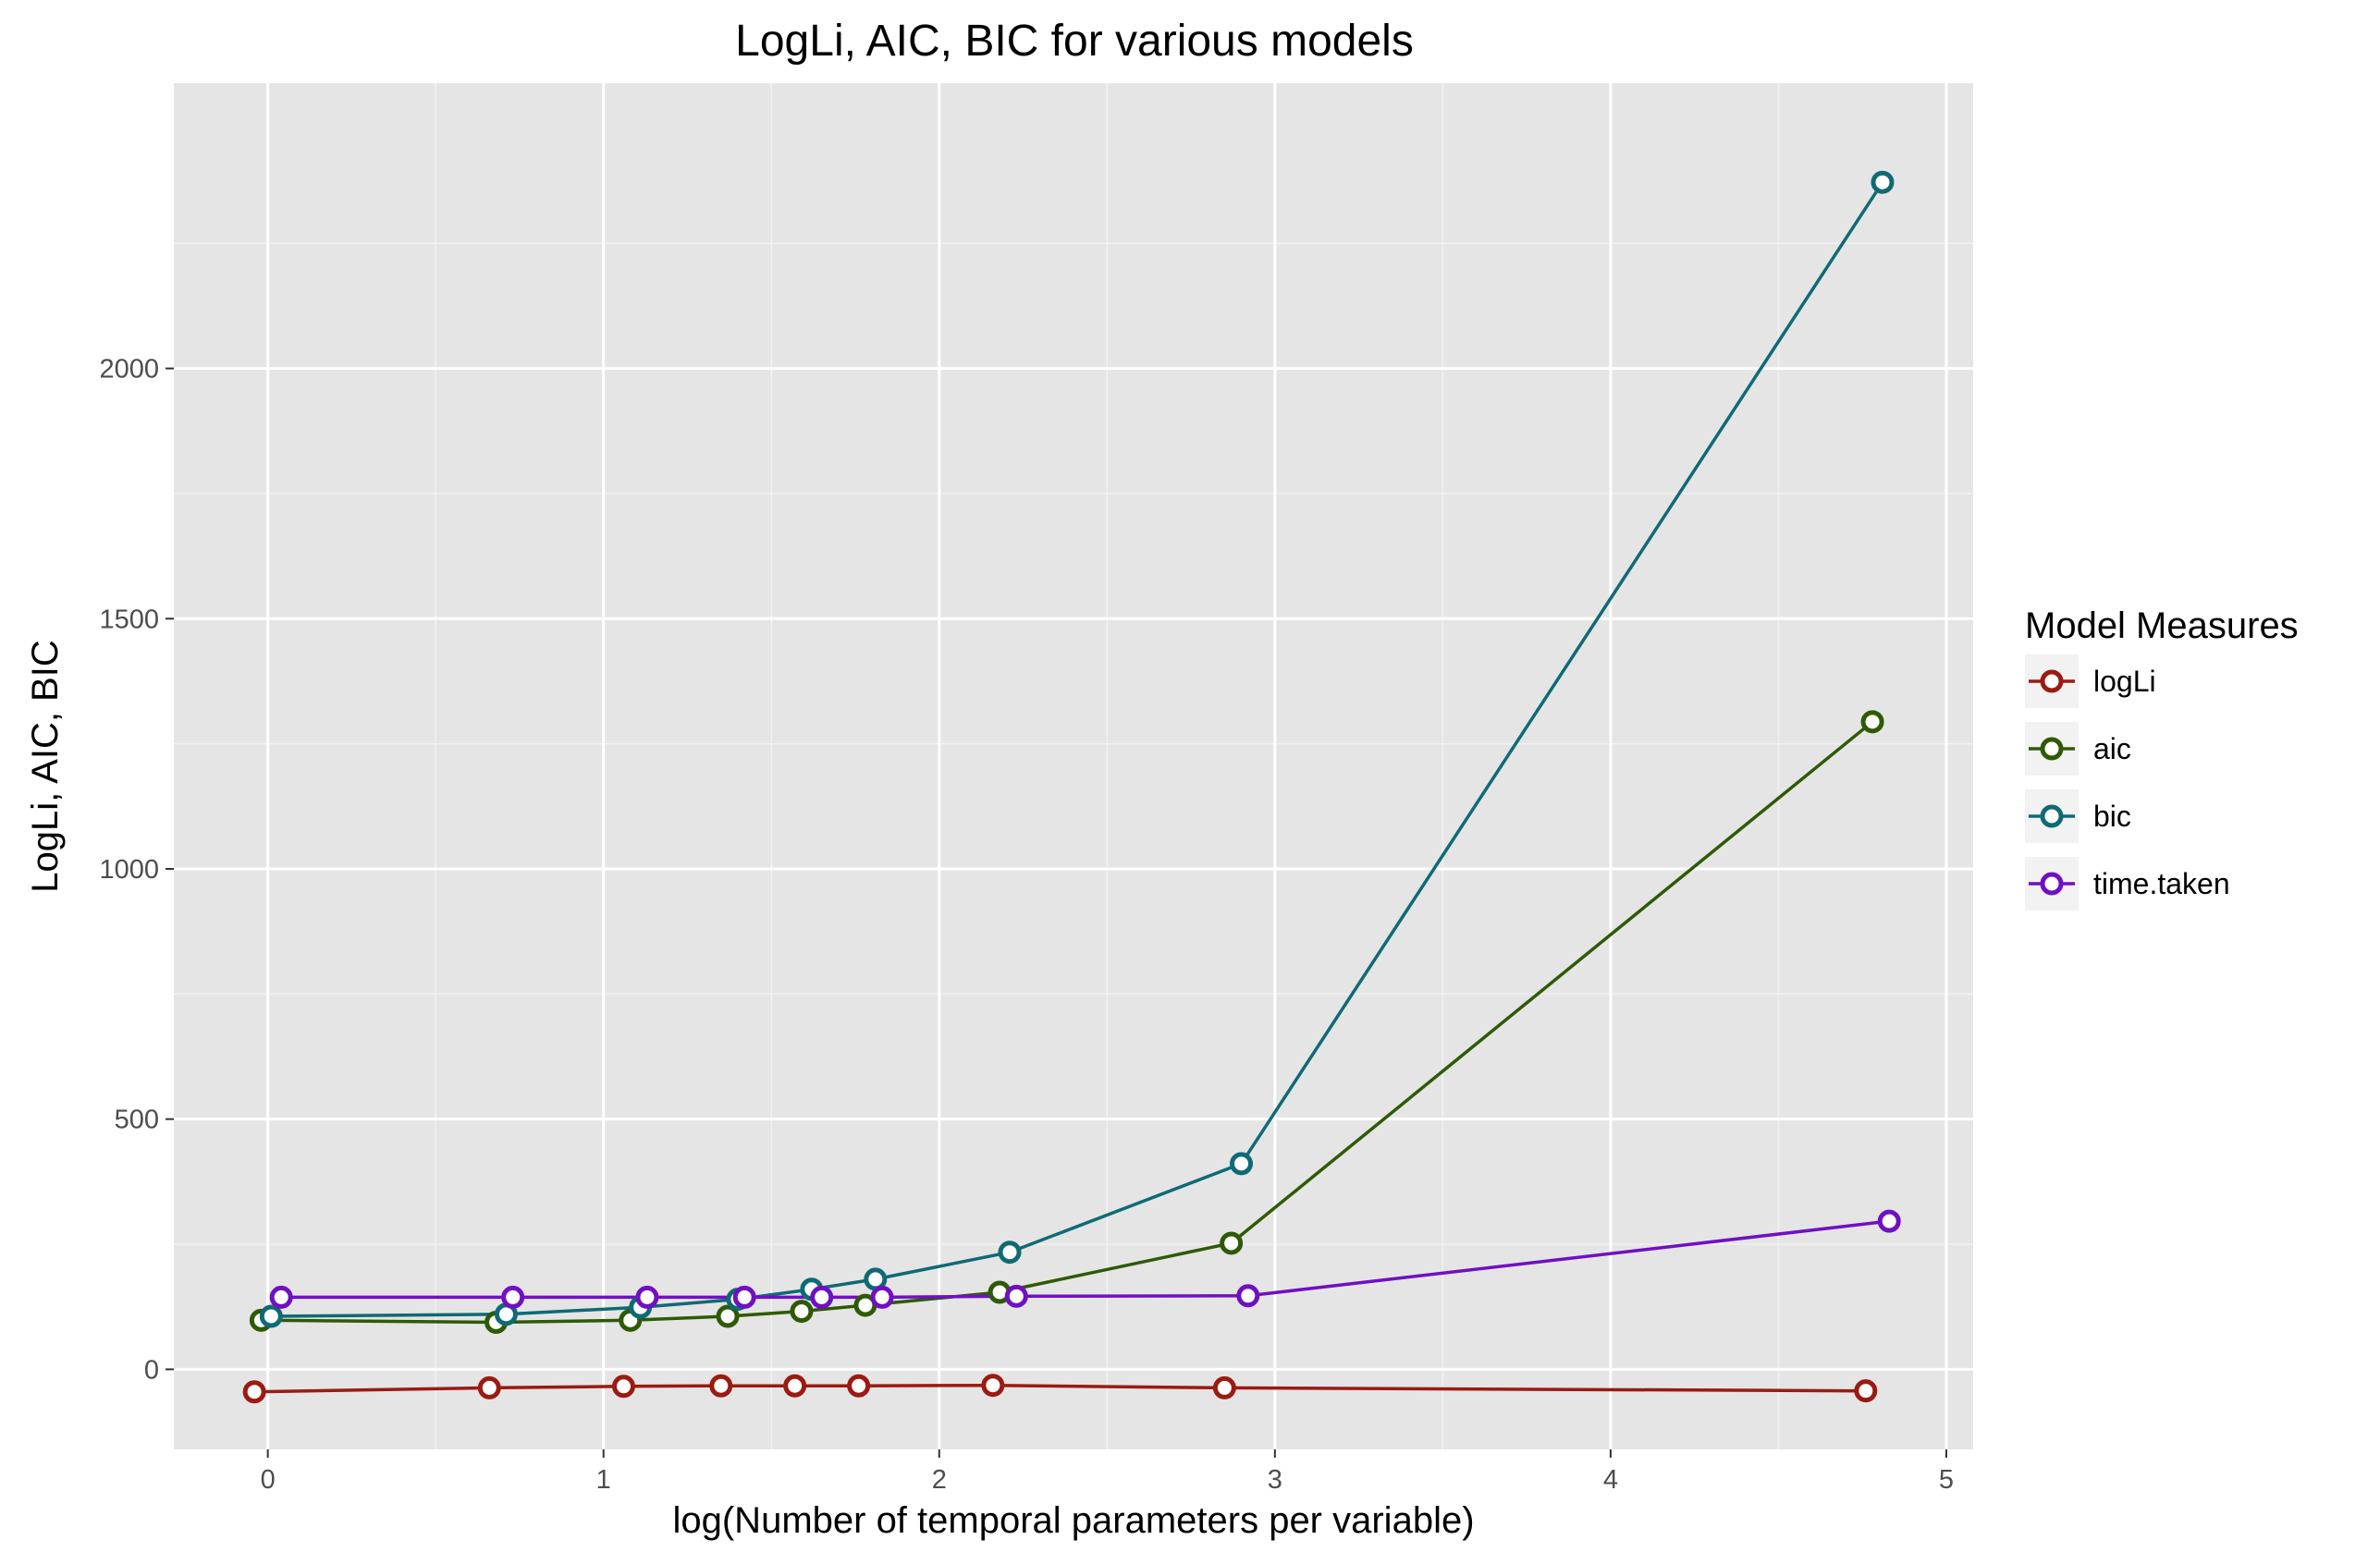 The width and height of the screenshot is (2380, 1552). I want to click on x-tick-label: 1, so click(603, 1480).